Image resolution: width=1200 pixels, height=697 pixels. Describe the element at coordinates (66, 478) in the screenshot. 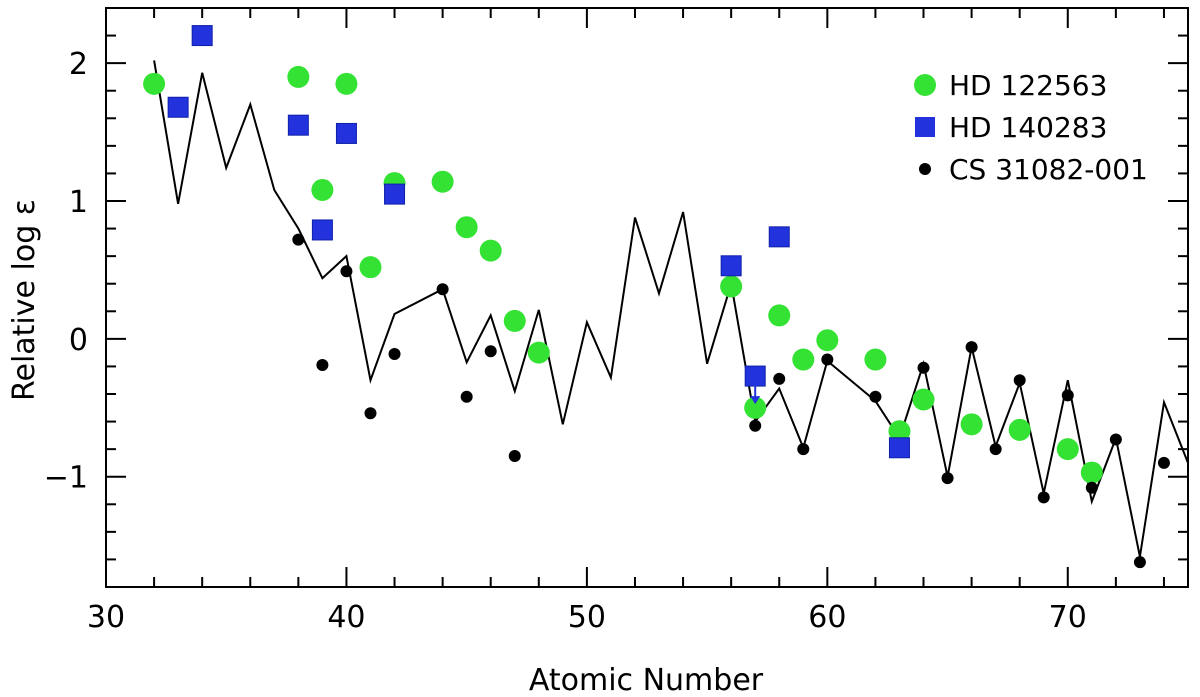

I see `y-tick-label: −1` at that location.